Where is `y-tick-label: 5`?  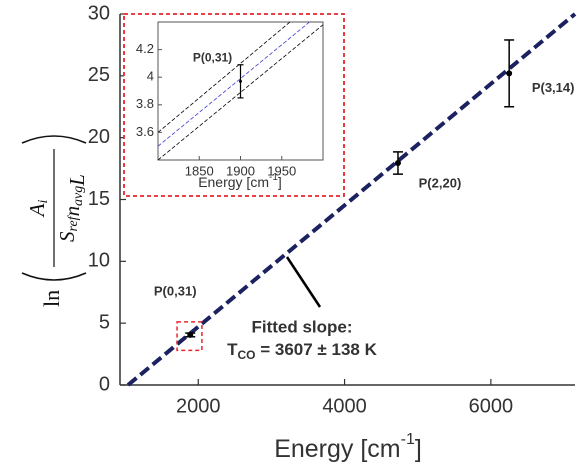
y-tick-label: 5 is located at coordinates (104, 322).